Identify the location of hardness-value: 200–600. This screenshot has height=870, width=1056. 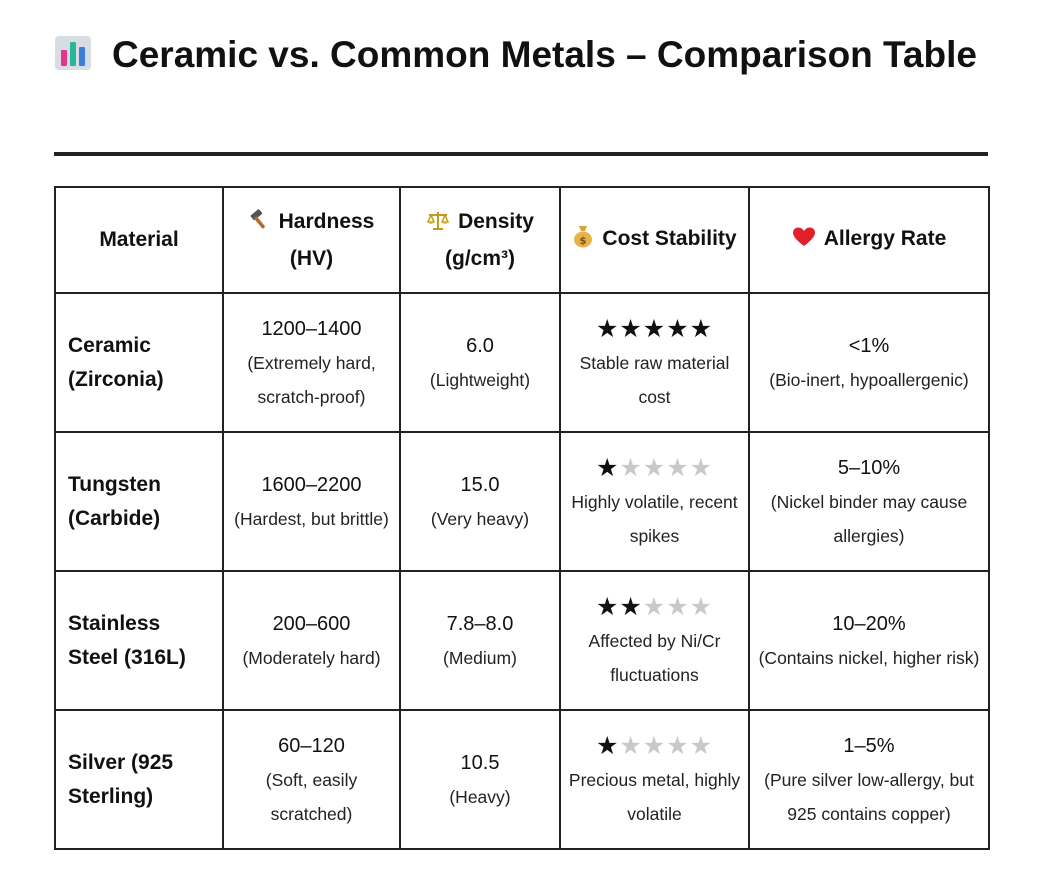
(311, 623).